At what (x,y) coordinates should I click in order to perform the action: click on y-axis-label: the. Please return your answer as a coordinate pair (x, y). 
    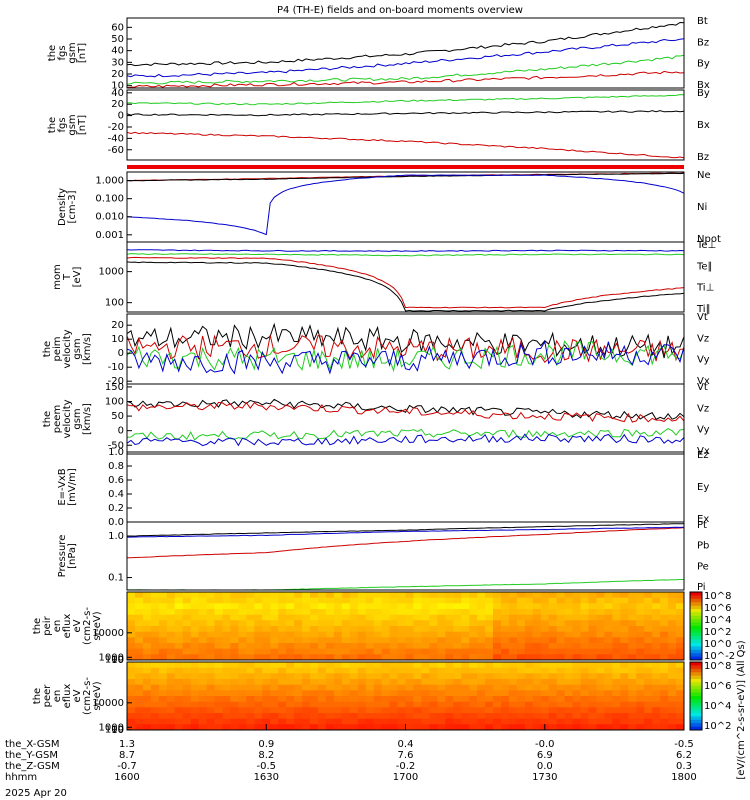
    Looking at the image, I should click on (52, 125).